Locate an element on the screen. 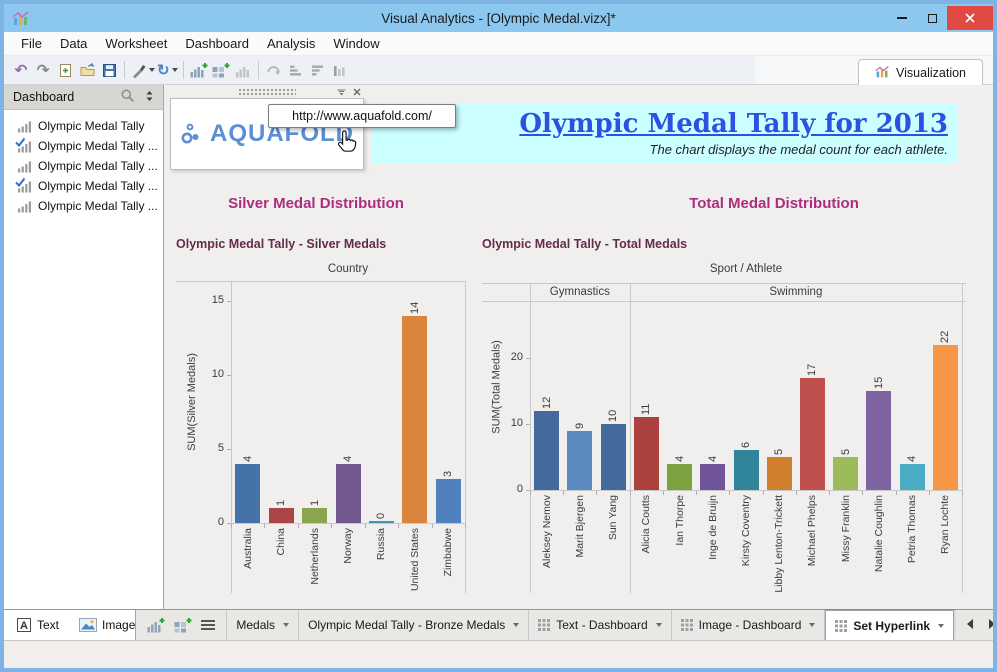  sheet-tab-medals: Medals is located at coordinates (263, 625).